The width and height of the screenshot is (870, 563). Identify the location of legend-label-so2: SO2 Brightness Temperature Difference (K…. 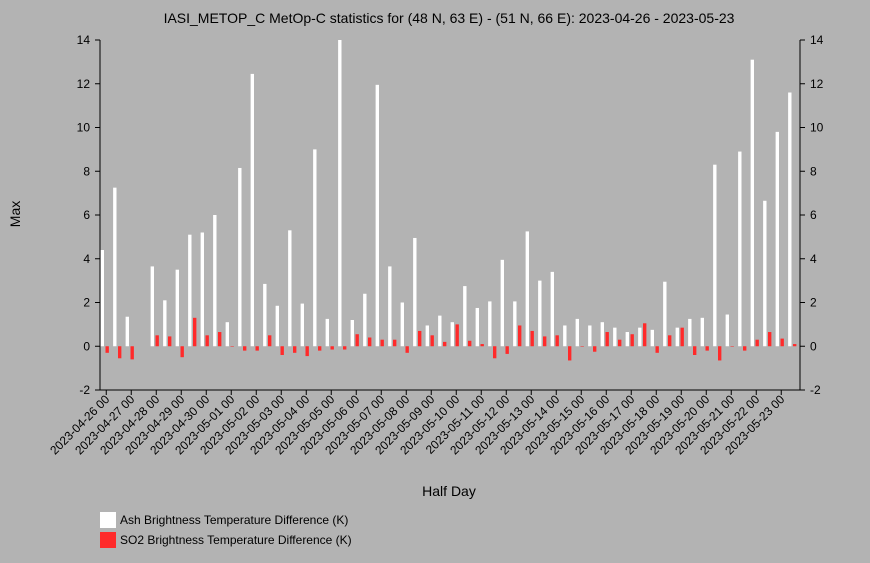
(236, 540).